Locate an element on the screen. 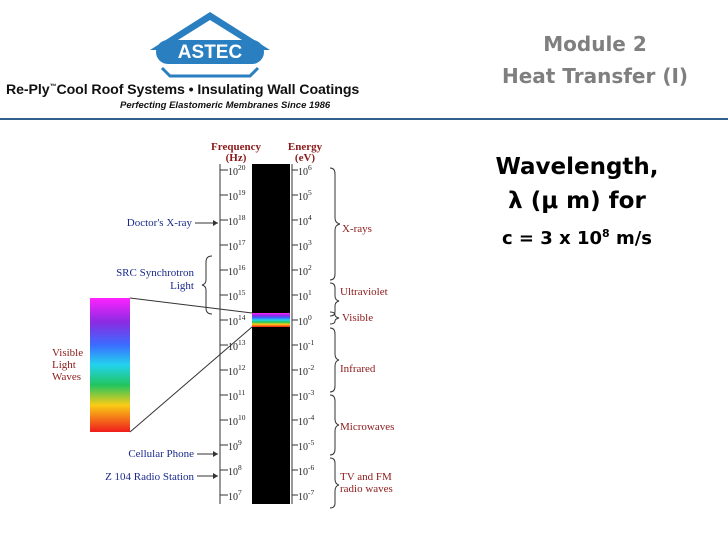 The height and width of the screenshot is (546, 728). radio-brace is located at coordinates (334, 483).